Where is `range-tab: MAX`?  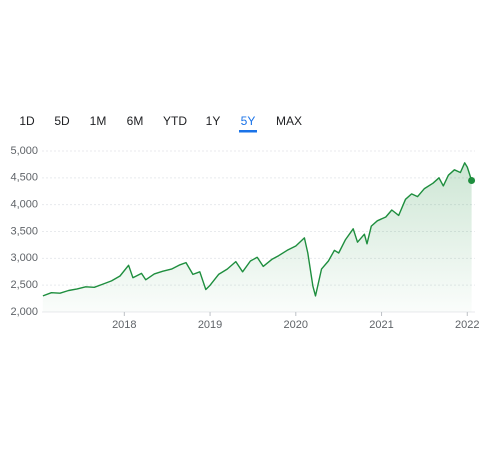 range-tab: MAX is located at coordinates (289, 121).